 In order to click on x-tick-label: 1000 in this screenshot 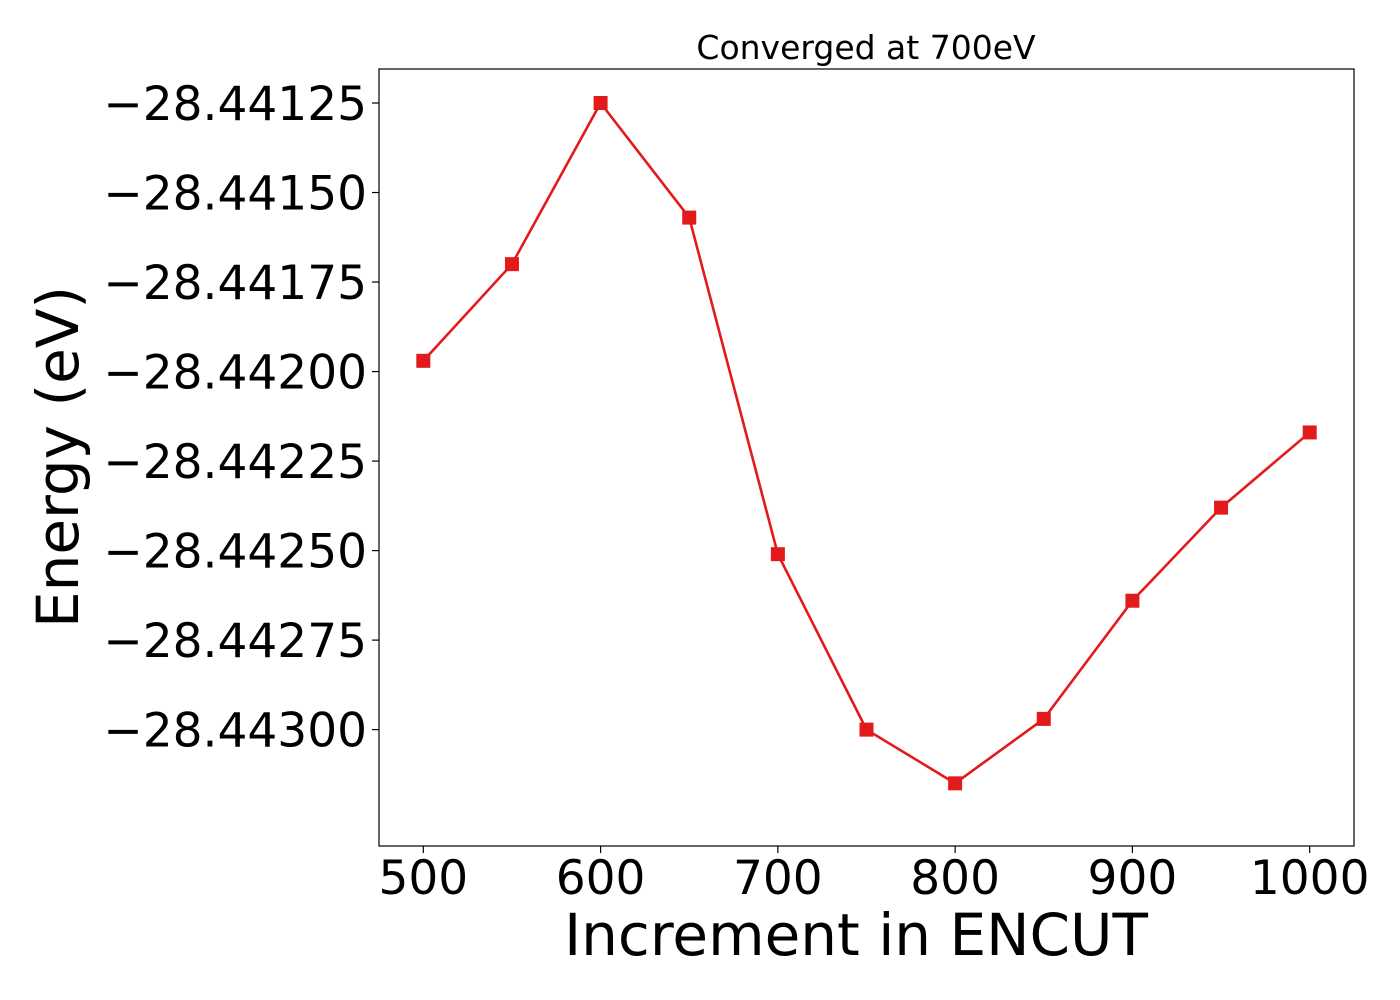, I will do `click(1310, 878)`.